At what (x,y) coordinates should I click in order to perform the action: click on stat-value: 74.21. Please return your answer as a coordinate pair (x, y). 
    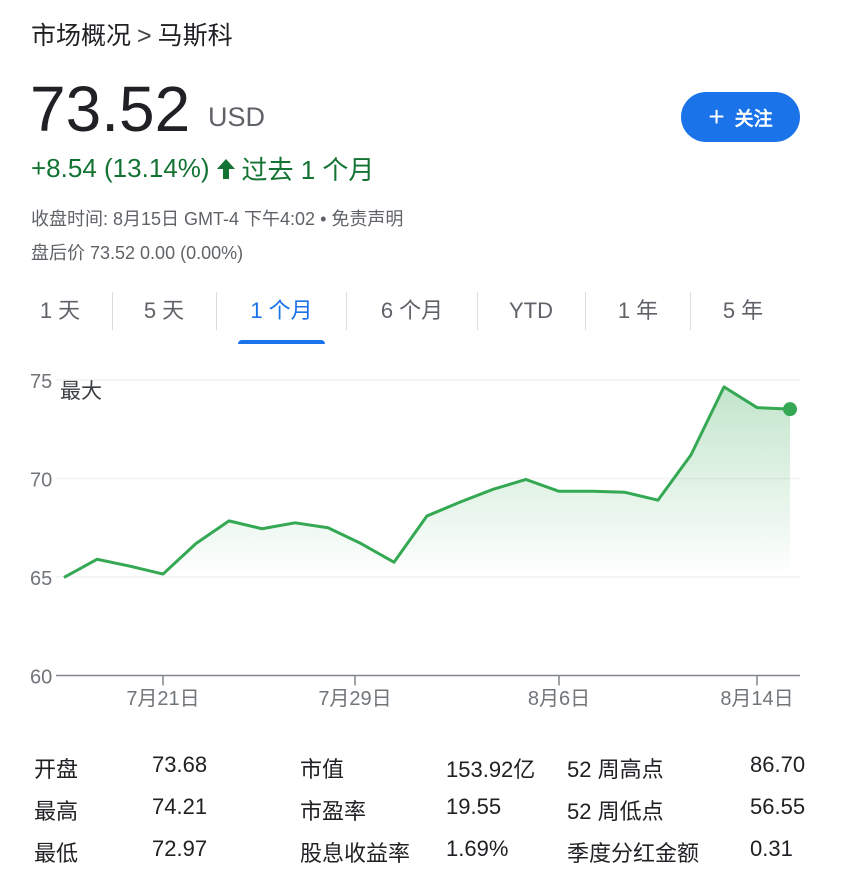
    Looking at the image, I should click on (180, 806).